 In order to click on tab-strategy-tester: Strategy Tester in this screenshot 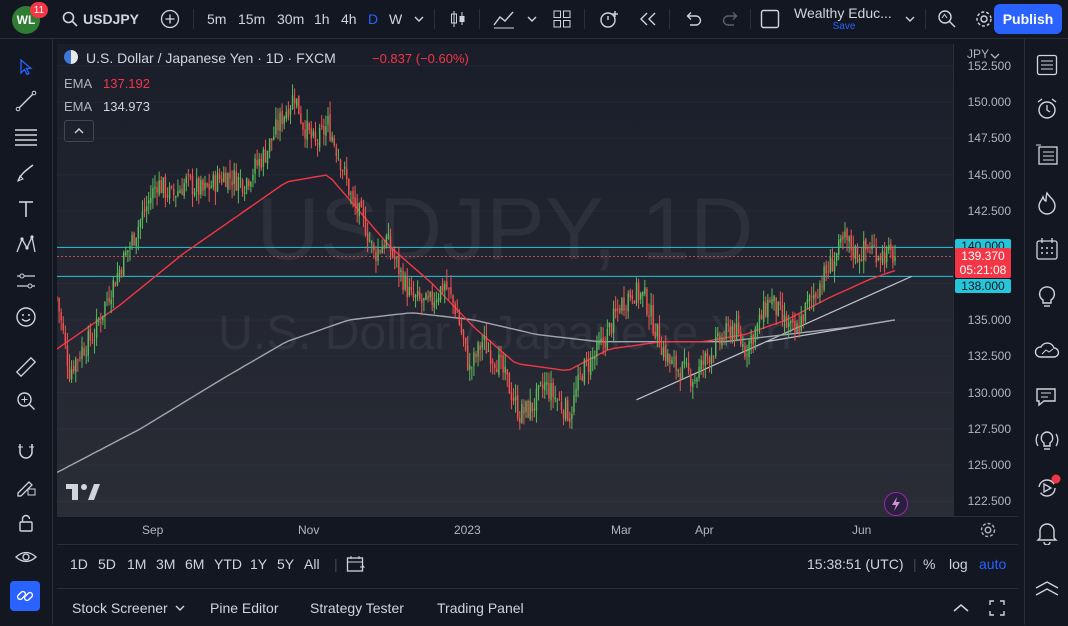, I will do `click(357, 607)`.